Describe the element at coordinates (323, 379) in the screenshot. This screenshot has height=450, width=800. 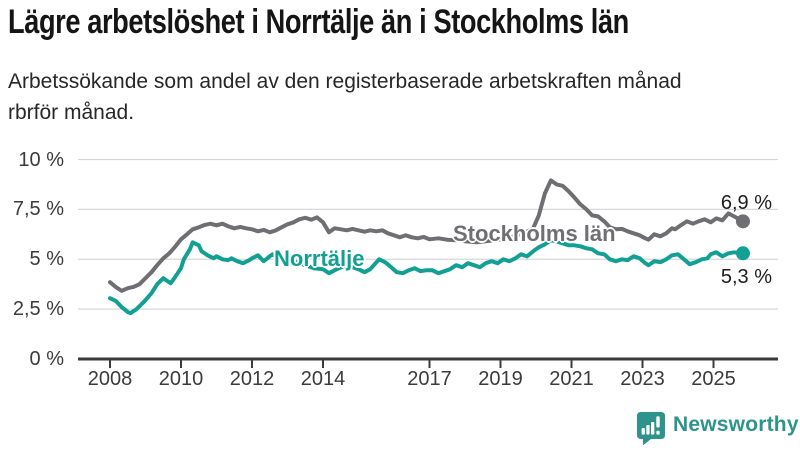
I see `x-tick-label: 2014` at that location.